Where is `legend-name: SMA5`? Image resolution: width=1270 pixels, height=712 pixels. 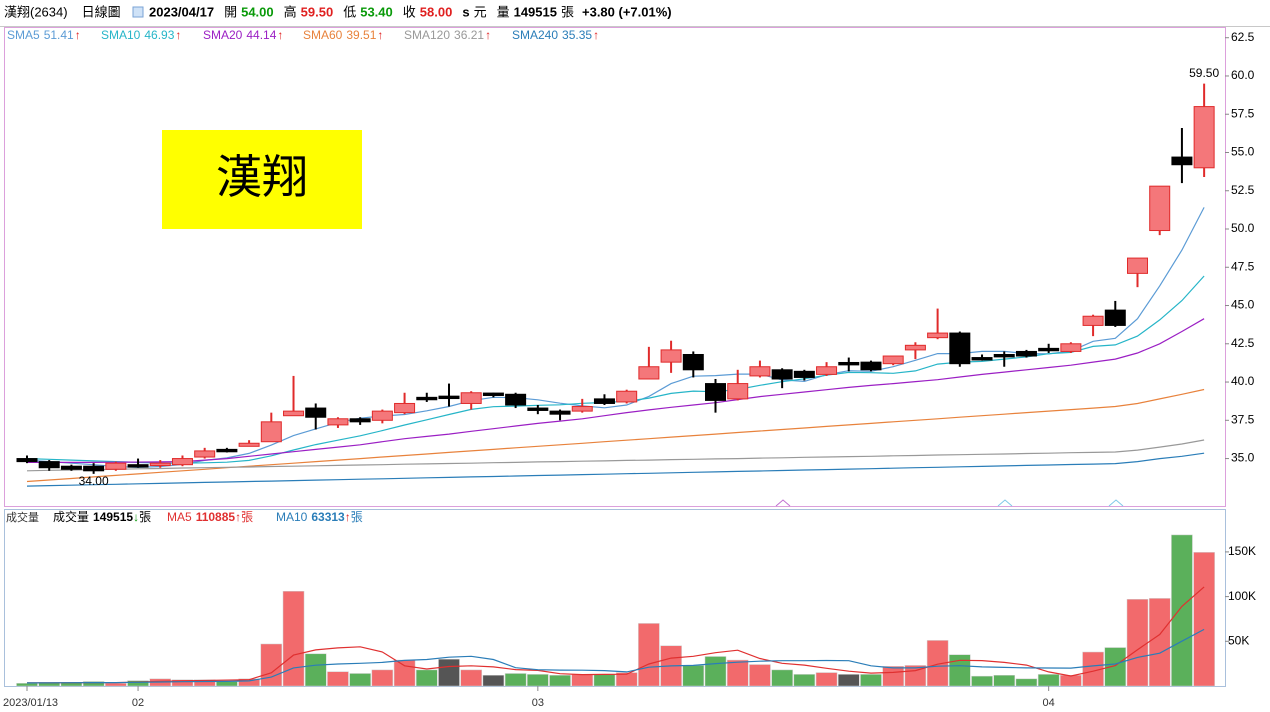
legend-name: SMA5 is located at coordinates (23, 35).